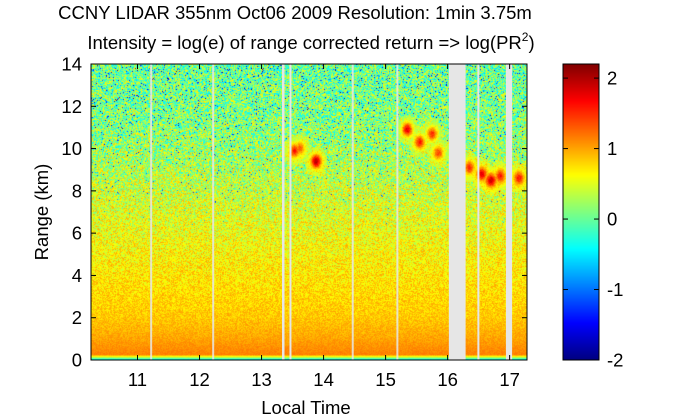  What do you see at coordinates (77, 360) in the screenshot?
I see `y-tick-label: 0` at bounding box center [77, 360].